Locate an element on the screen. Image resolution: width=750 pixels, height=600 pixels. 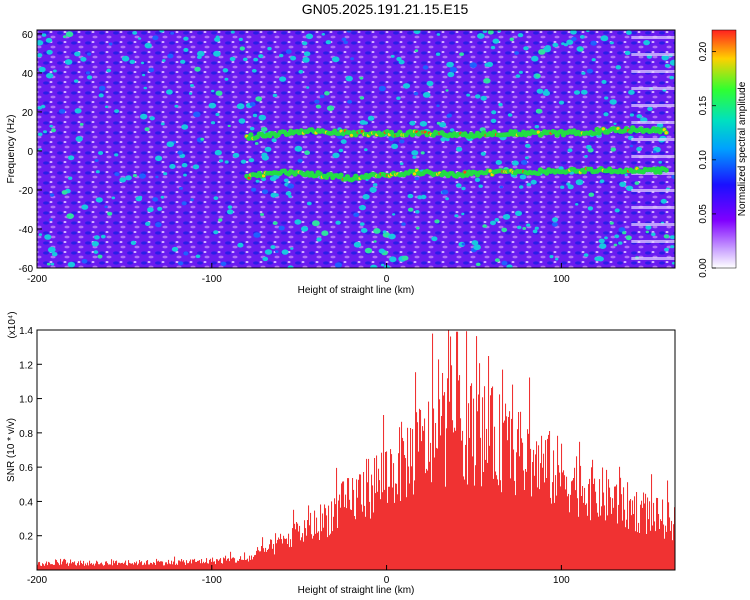
colorbar-label: Normalized spectral amplitude is located at coordinates (742, 148).